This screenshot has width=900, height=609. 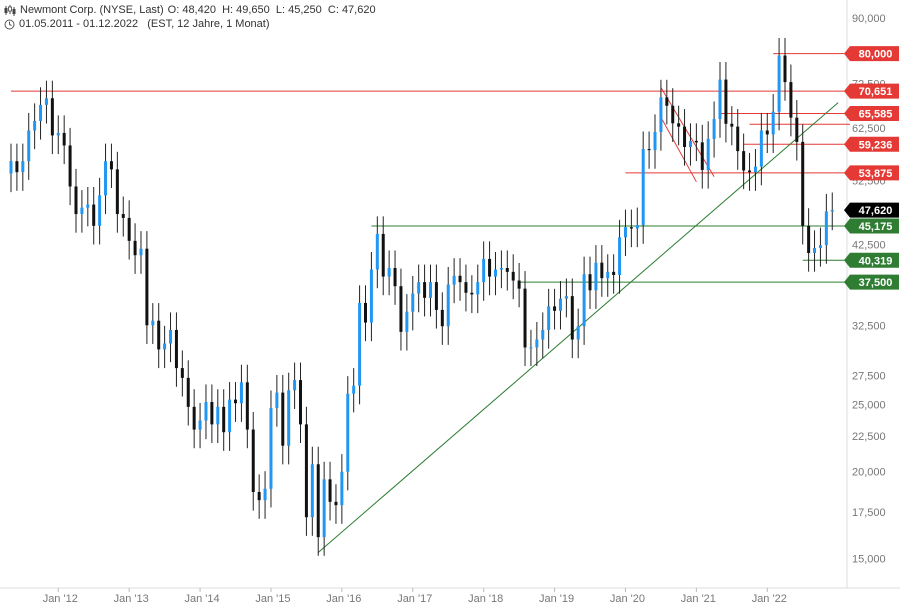 I want to click on svg-text: 40,319, so click(x=876, y=261).